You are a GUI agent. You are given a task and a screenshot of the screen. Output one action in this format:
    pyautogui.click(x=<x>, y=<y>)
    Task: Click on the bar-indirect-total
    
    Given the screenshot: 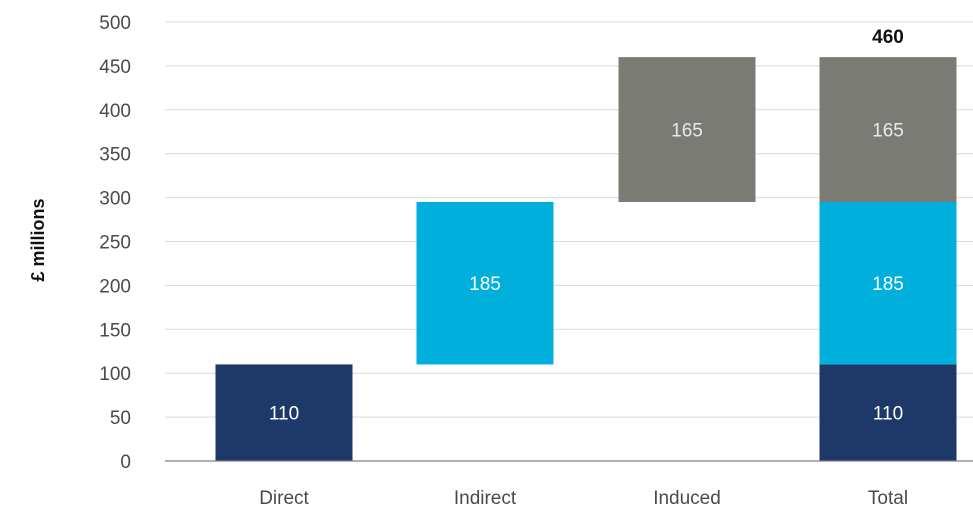 What is the action you would take?
    pyautogui.click(x=888, y=283)
    